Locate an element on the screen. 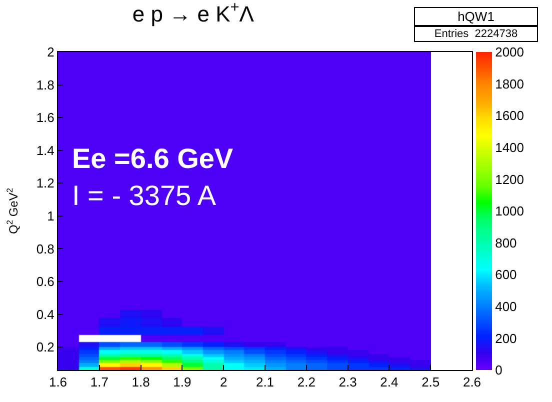  annotation: I = - 3375 A is located at coordinates (144, 195).